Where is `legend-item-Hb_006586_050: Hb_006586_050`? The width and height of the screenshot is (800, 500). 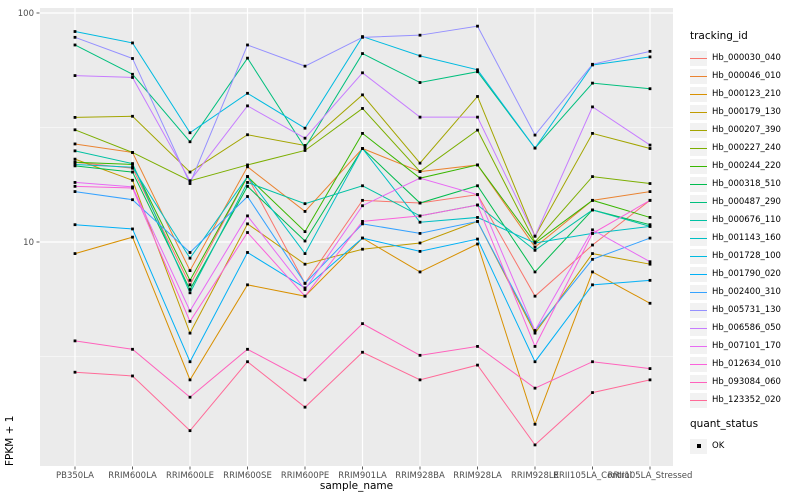
legend-item-Hb_006586_050: Hb_006586_050 is located at coordinates (744, 328).